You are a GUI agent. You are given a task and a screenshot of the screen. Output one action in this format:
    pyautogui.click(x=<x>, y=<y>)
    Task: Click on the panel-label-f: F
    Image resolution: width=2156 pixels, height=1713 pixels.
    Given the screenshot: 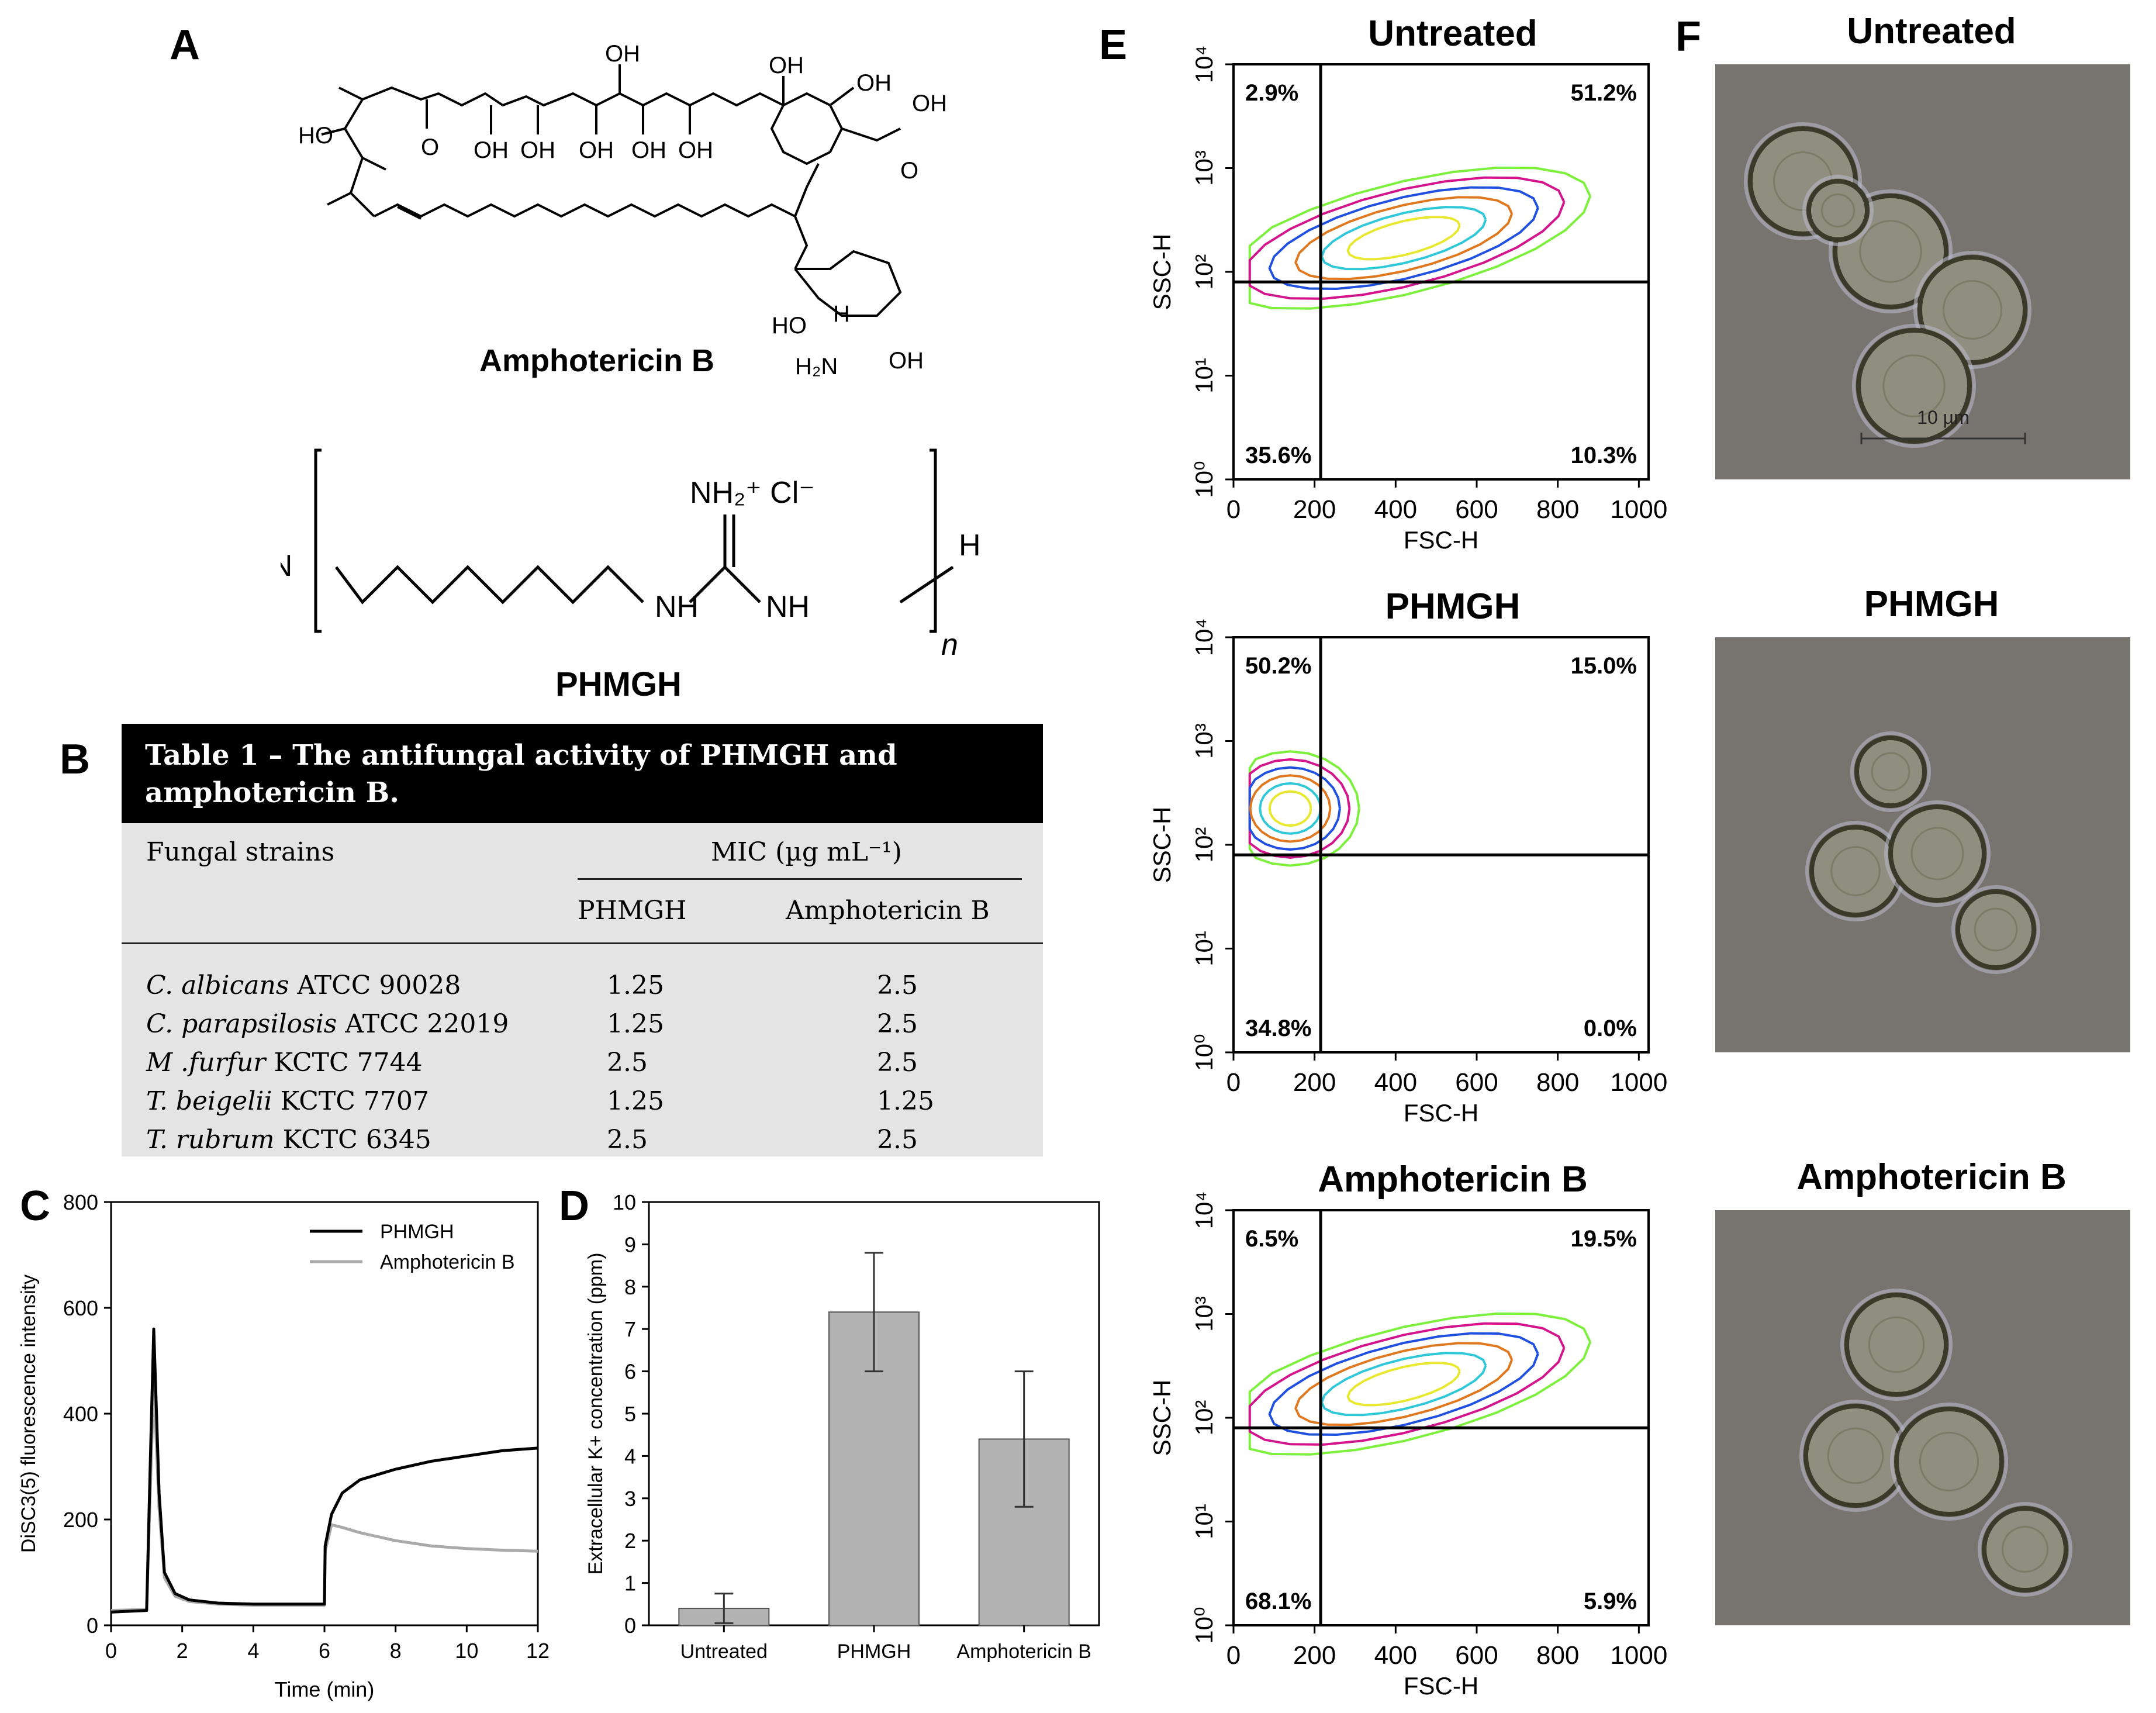 What is the action you would take?
    pyautogui.click(x=1688, y=36)
    